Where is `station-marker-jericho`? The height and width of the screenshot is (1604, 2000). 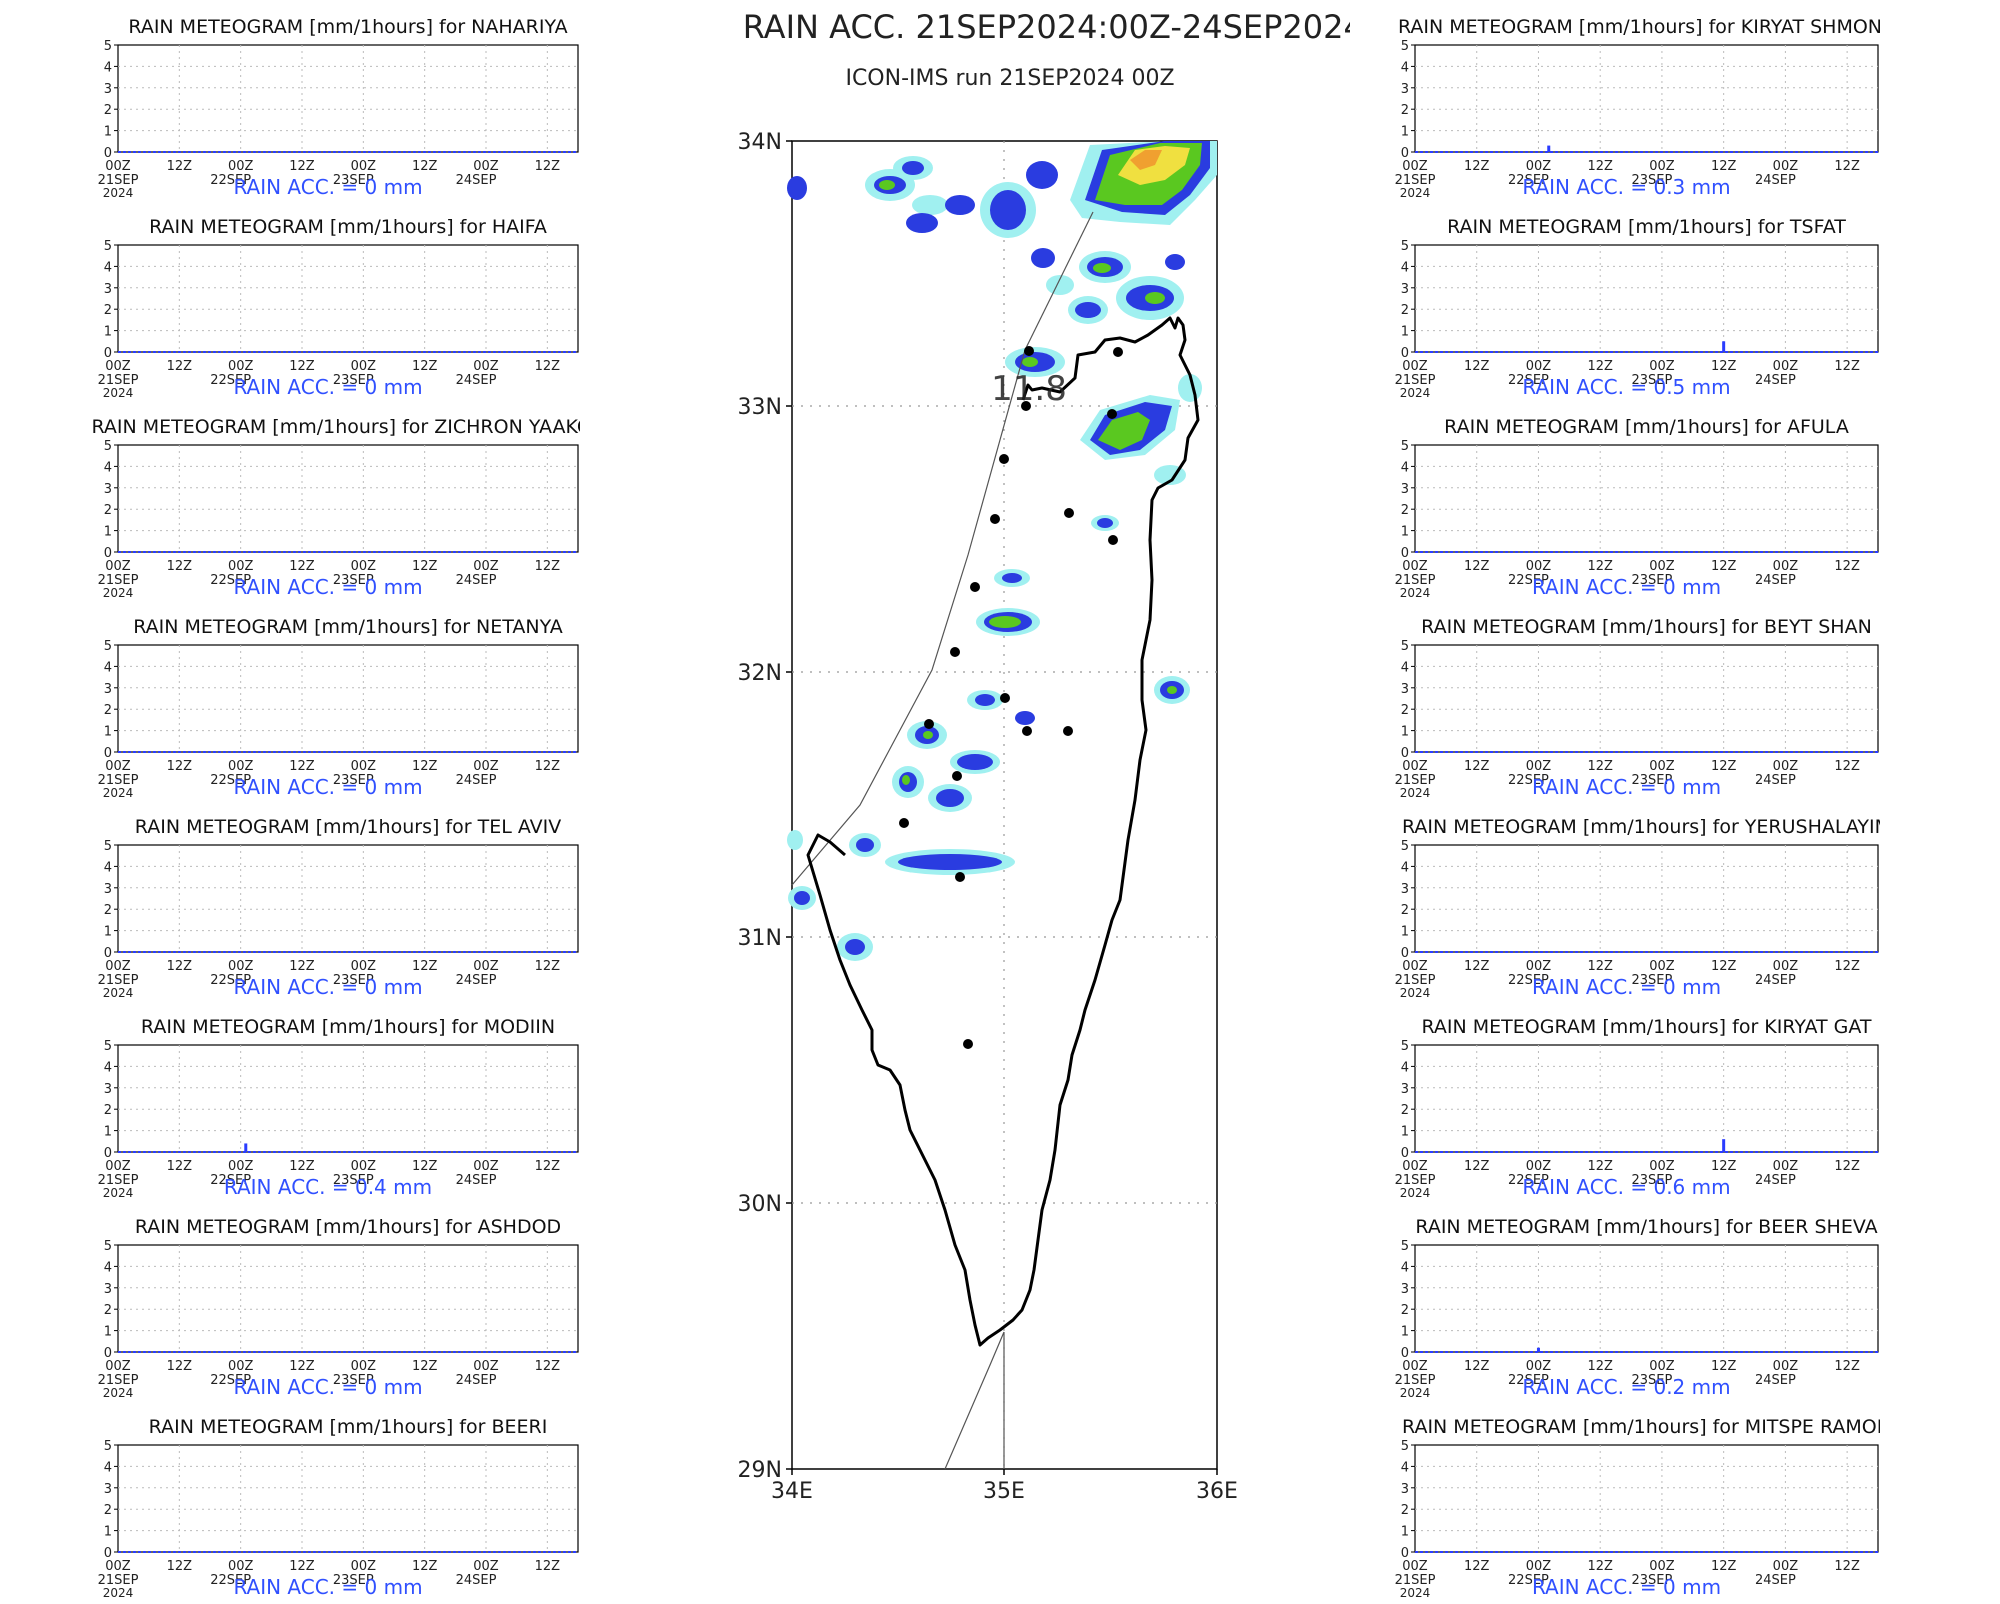 station-marker-jericho is located at coordinates (1068, 731).